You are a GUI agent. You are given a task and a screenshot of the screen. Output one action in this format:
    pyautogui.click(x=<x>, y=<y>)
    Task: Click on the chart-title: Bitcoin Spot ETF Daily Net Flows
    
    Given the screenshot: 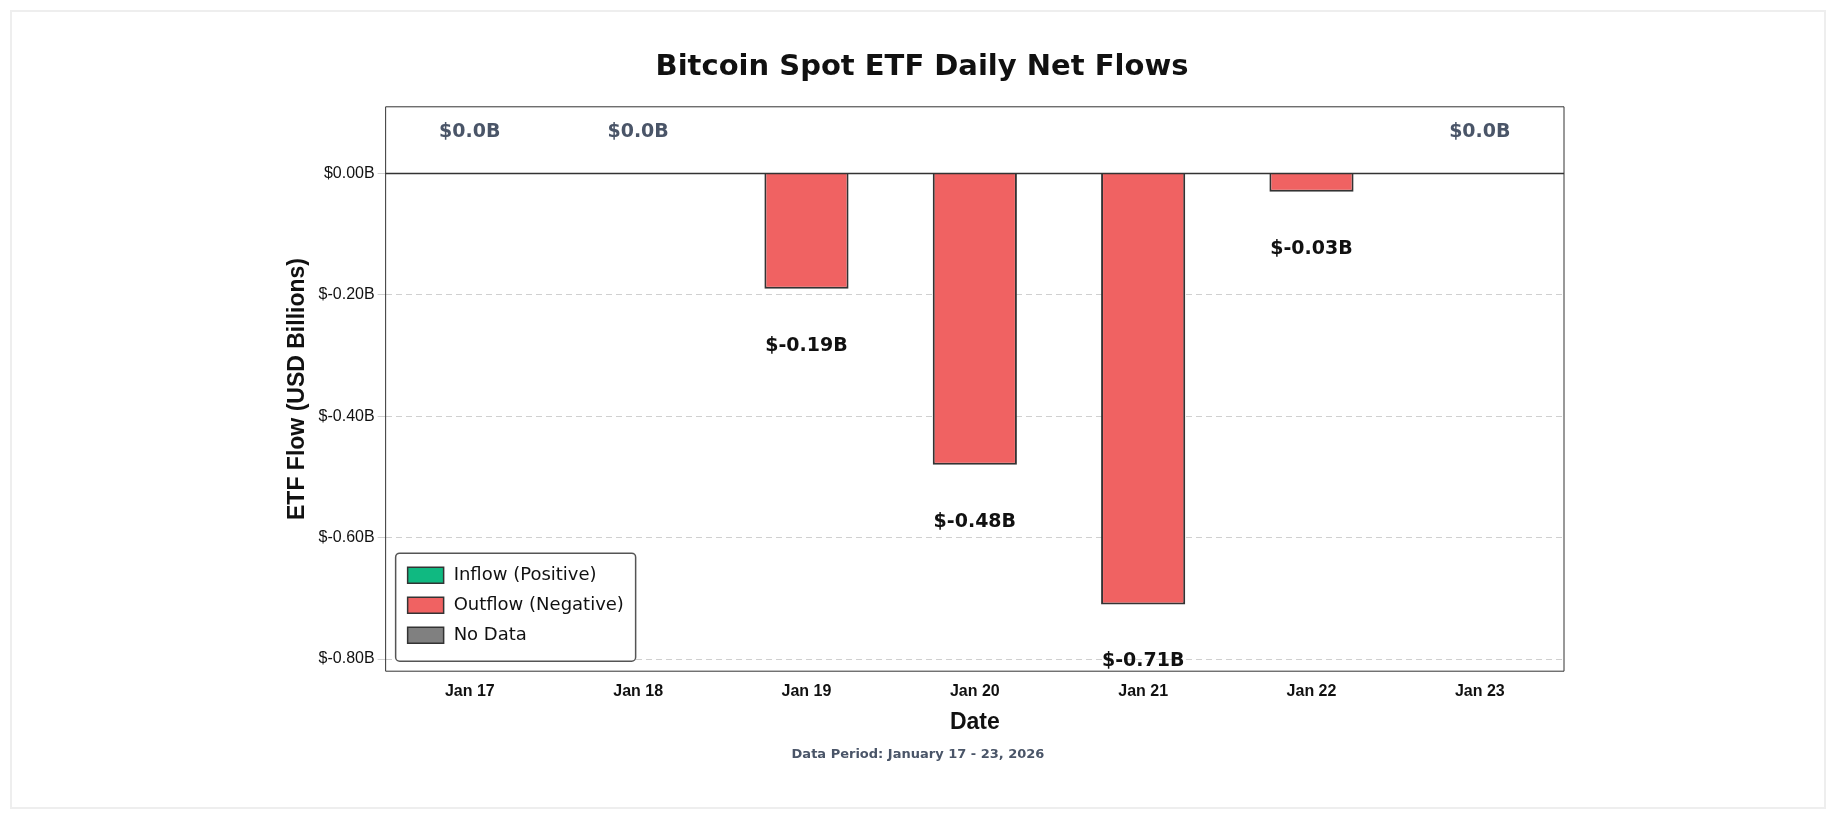 What is the action you would take?
    pyautogui.click(x=922, y=64)
    